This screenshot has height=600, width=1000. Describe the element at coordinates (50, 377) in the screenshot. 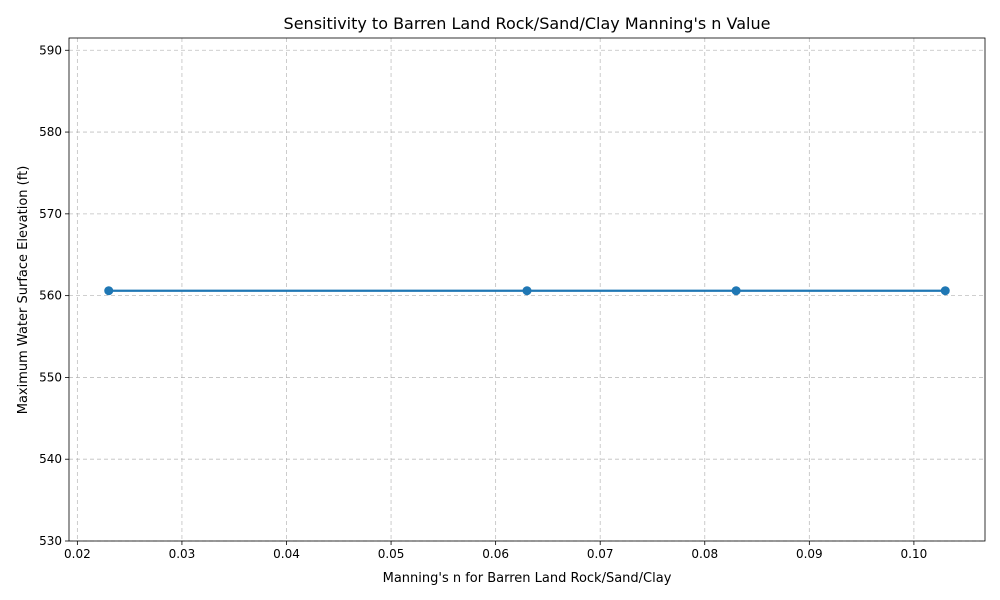

I see `y-tick-label: 550` at that location.